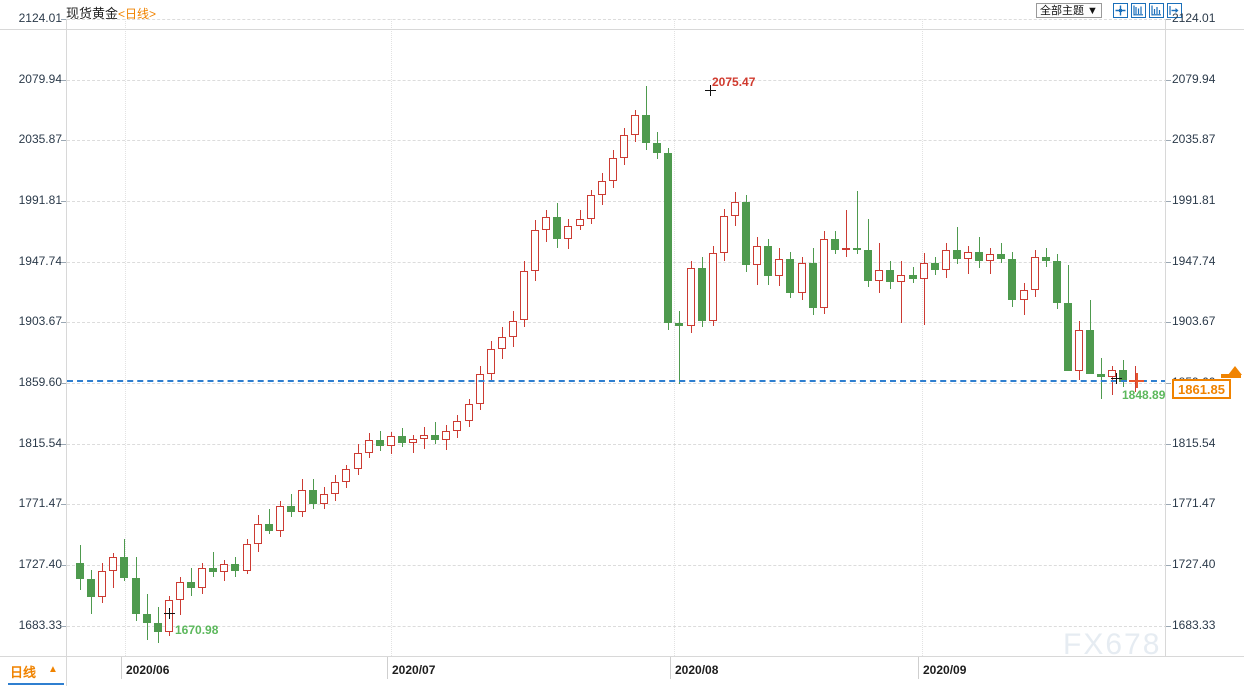 Image resolution: width=1244 pixels, height=687 pixels. Describe the element at coordinates (148, 670) in the screenshot. I see `x-axis-tick-label: 2020/06` at that location.